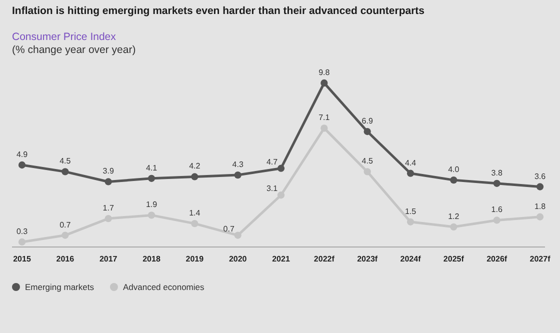 The width and height of the screenshot is (560, 333). Describe the element at coordinates (272, 189) in the screenshot. I see `data-label: 3.1` at that location.